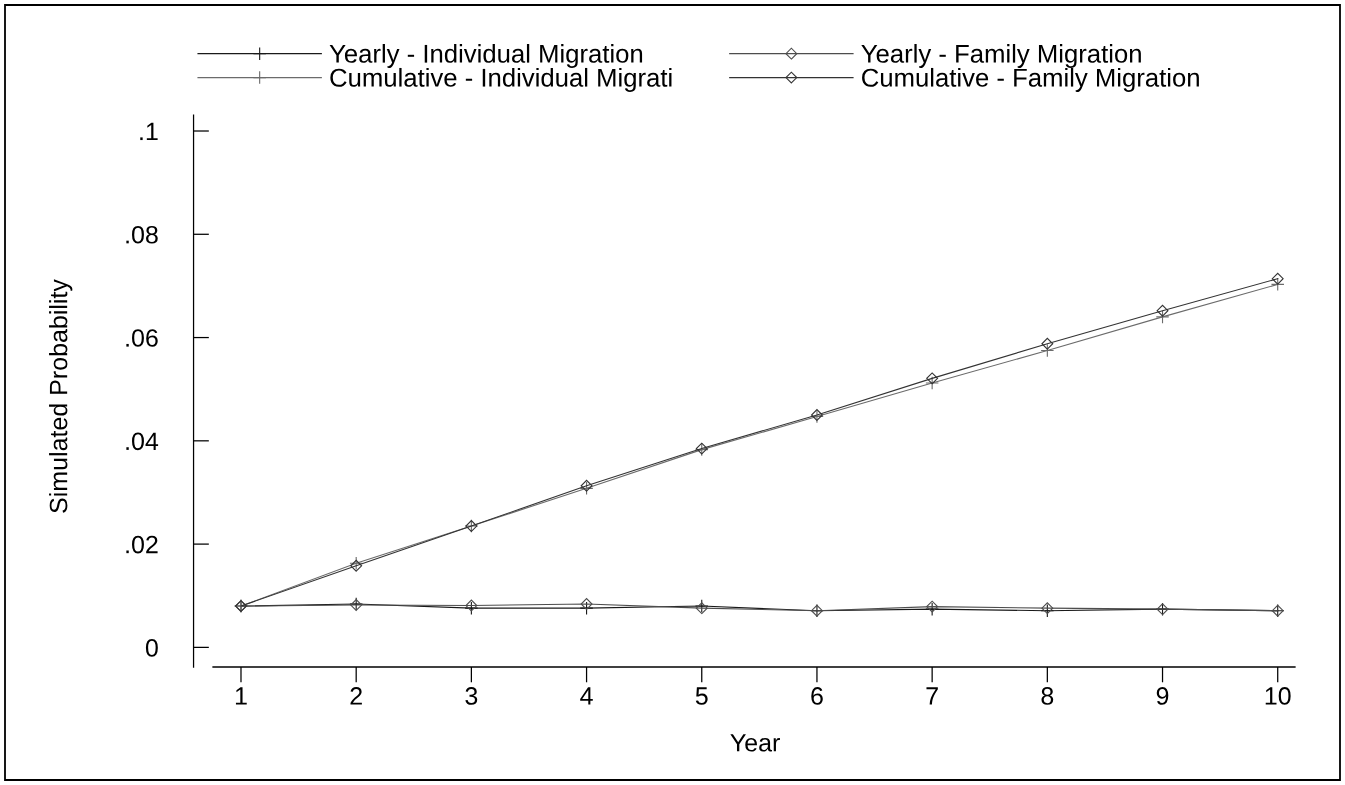 Image resolution: width=1345 pixels, height=785 pixels. I want to click on y-tick-label: .06, so click(142, 338).